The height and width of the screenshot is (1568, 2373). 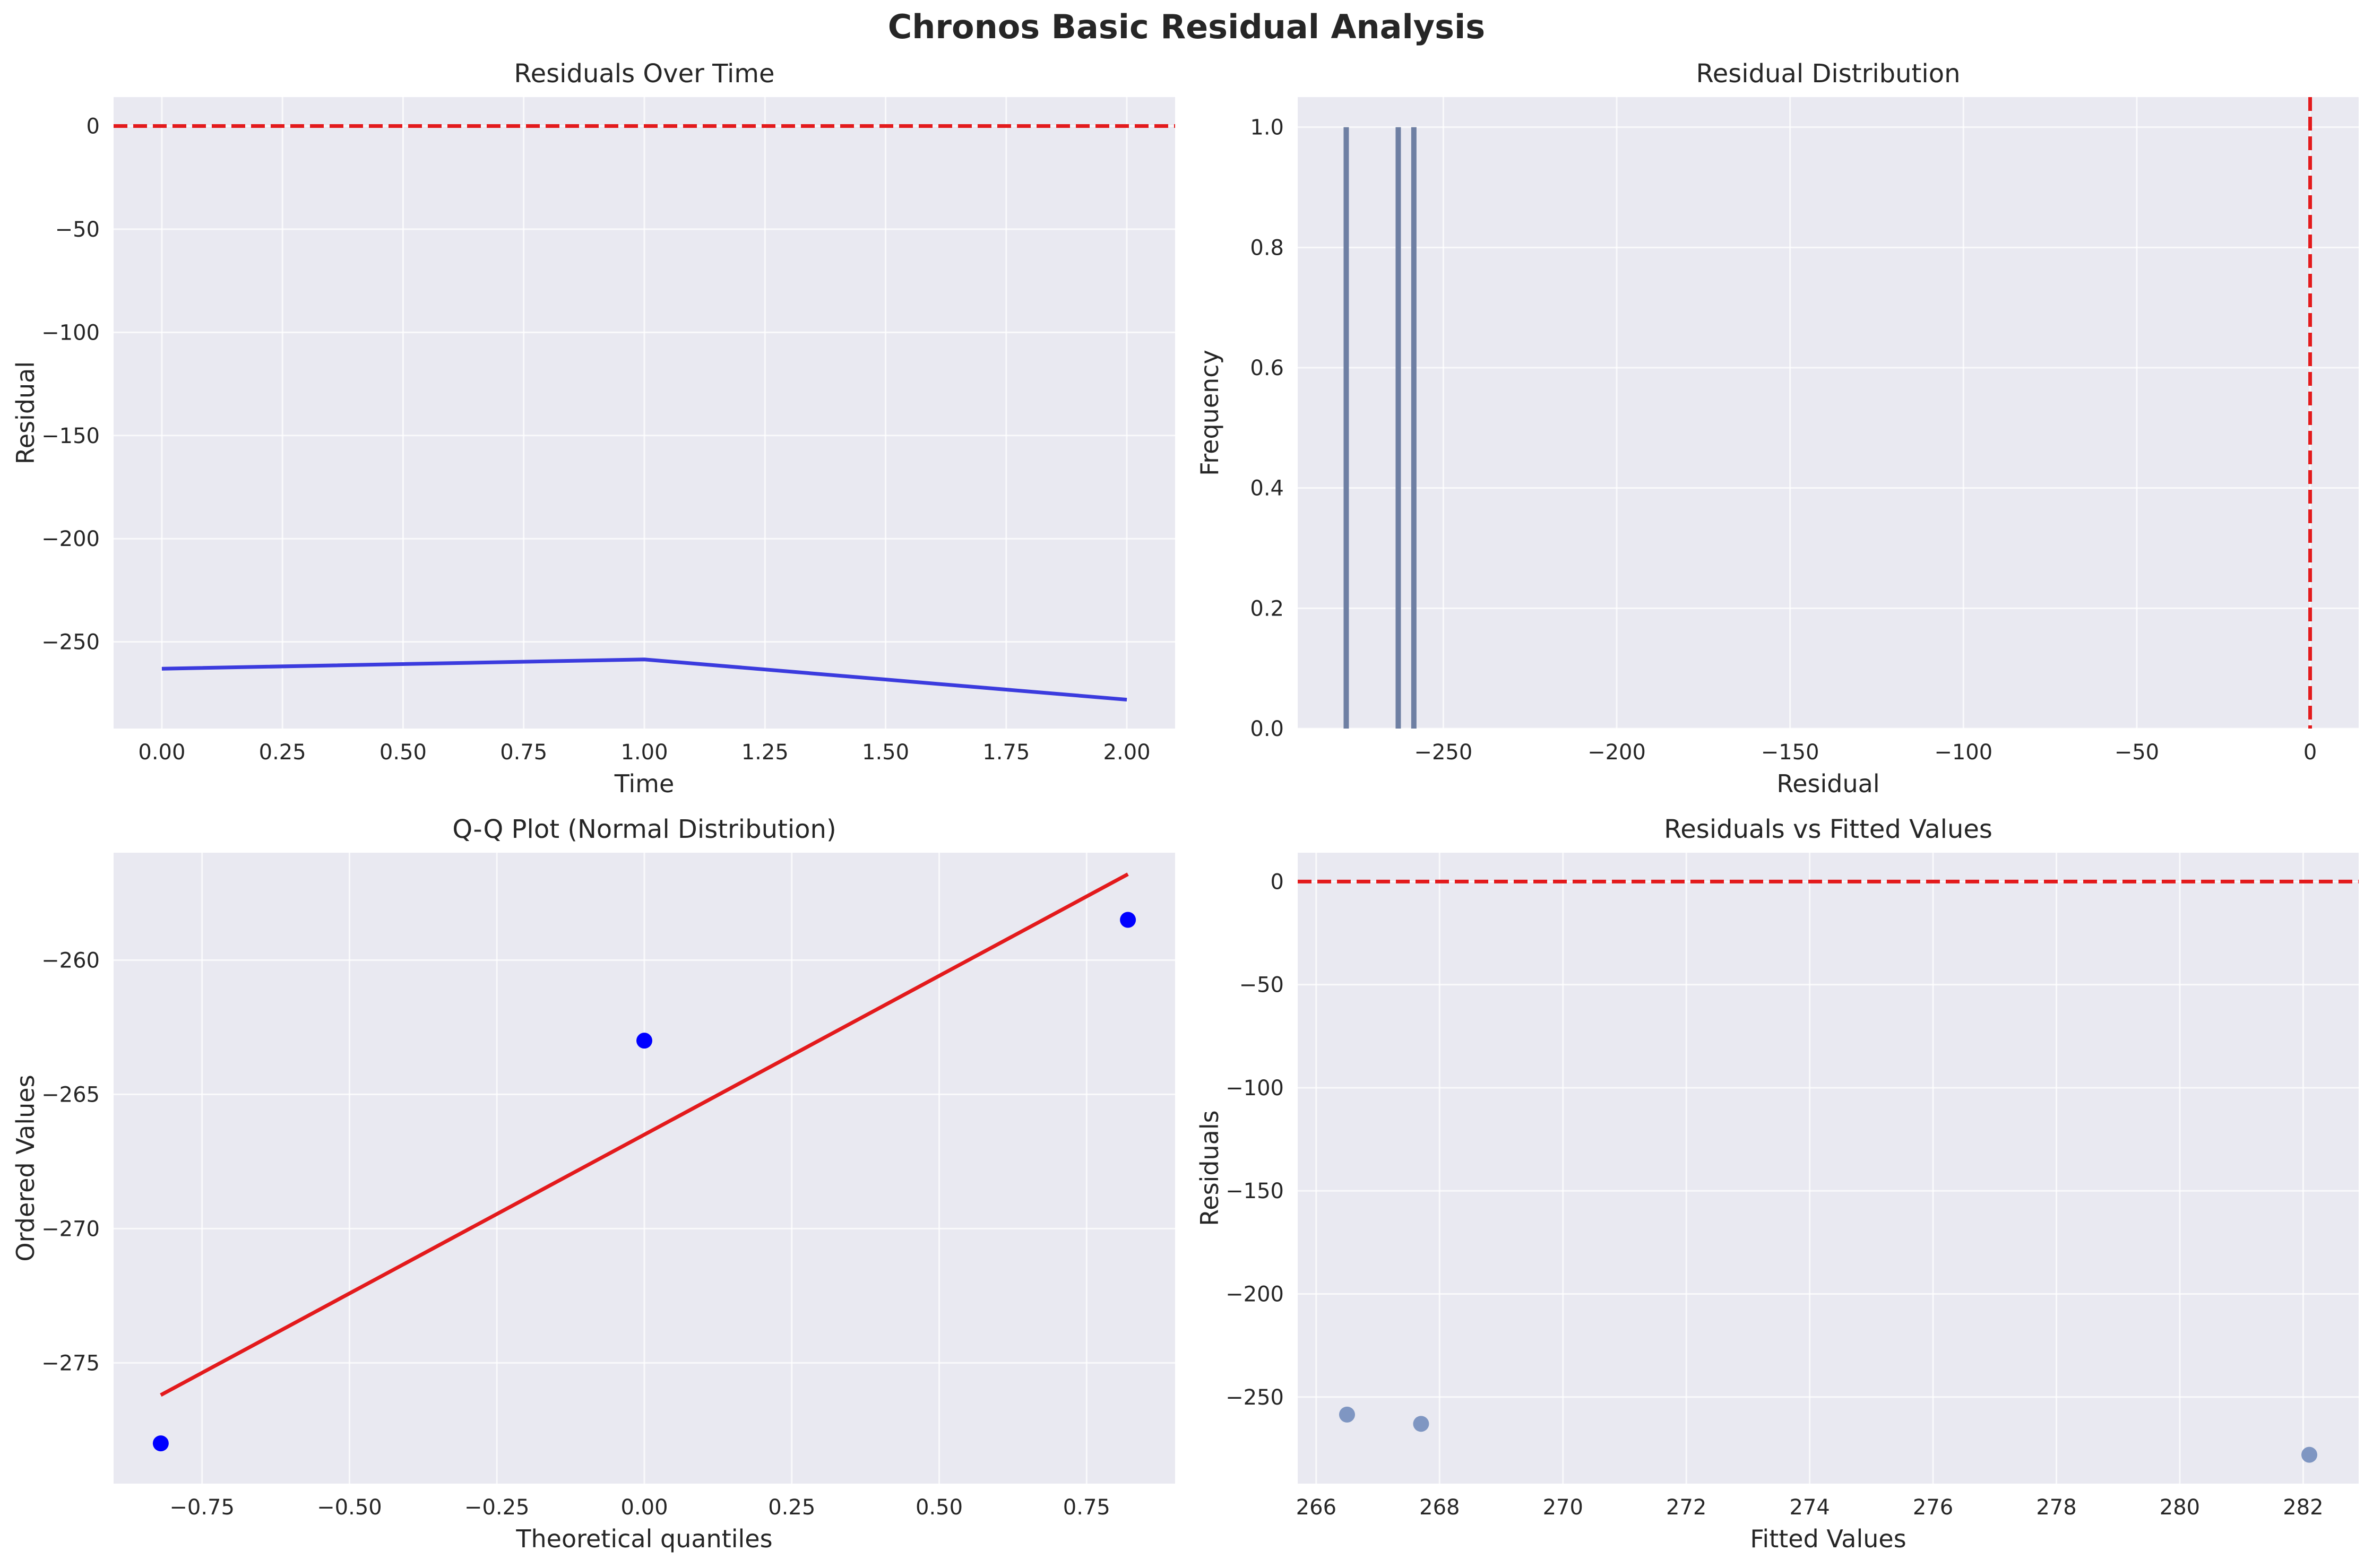 I want to click on y-tick-label: −275, so click(x=70, y=1363).